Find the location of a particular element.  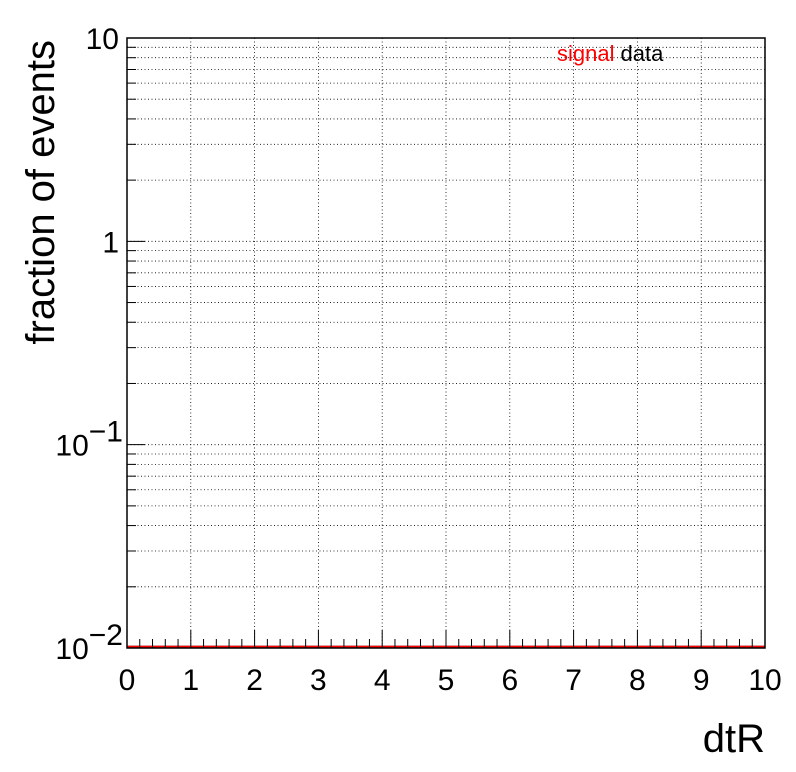

x-axis-title: dtR is located at coordinates (734, 739).